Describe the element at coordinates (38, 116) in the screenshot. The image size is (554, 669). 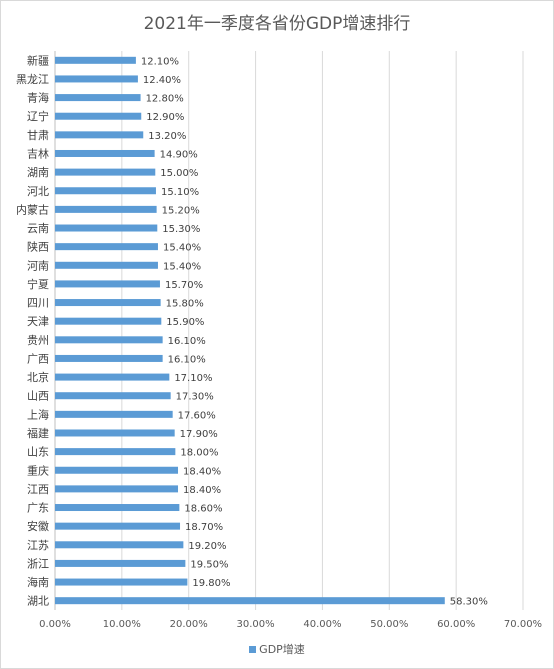
I see `category-label: 辽宁` at that location.